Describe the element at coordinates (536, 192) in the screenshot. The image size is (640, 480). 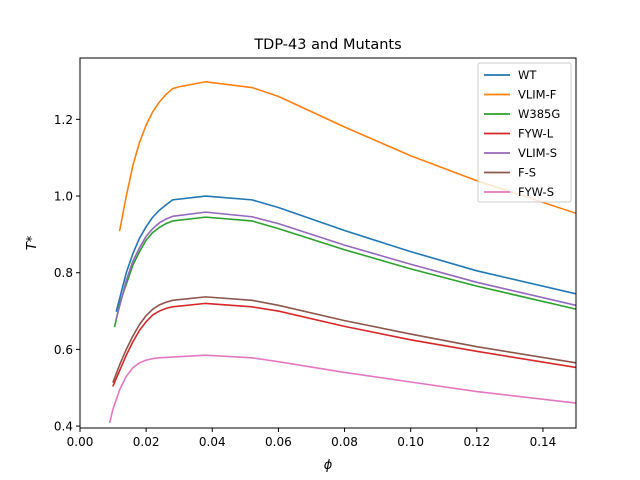
I see `legend-label: FYW-S` at that location.